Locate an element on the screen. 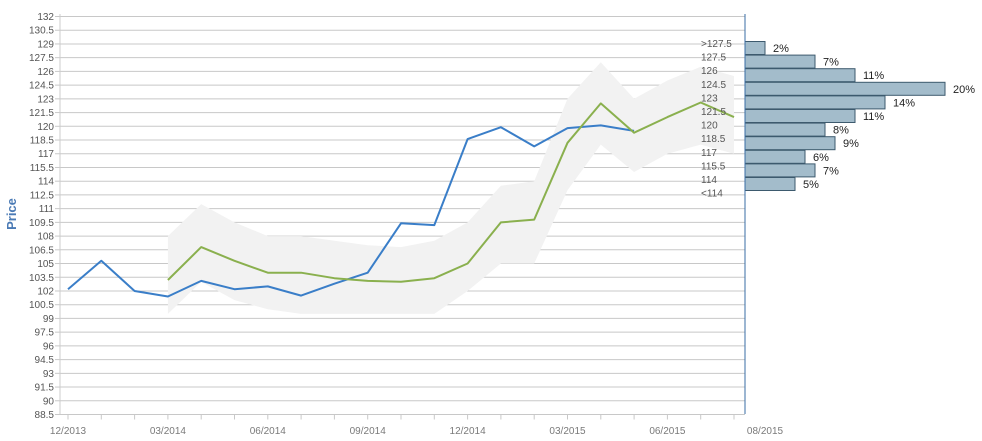  histogram-bin-label: >127.5 is located at coordinates (716, 44).